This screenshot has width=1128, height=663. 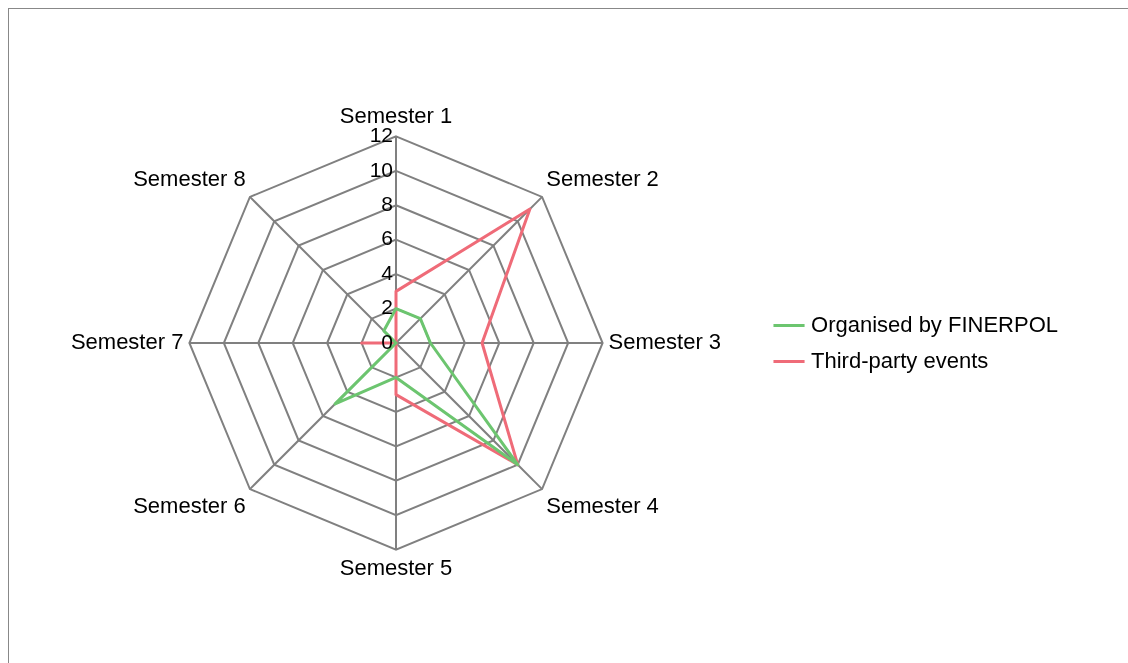 What do you see at coordinates (387, 238) in the screenshot?
I see `y-tick-label: 6` at bounding box center [387, 238].